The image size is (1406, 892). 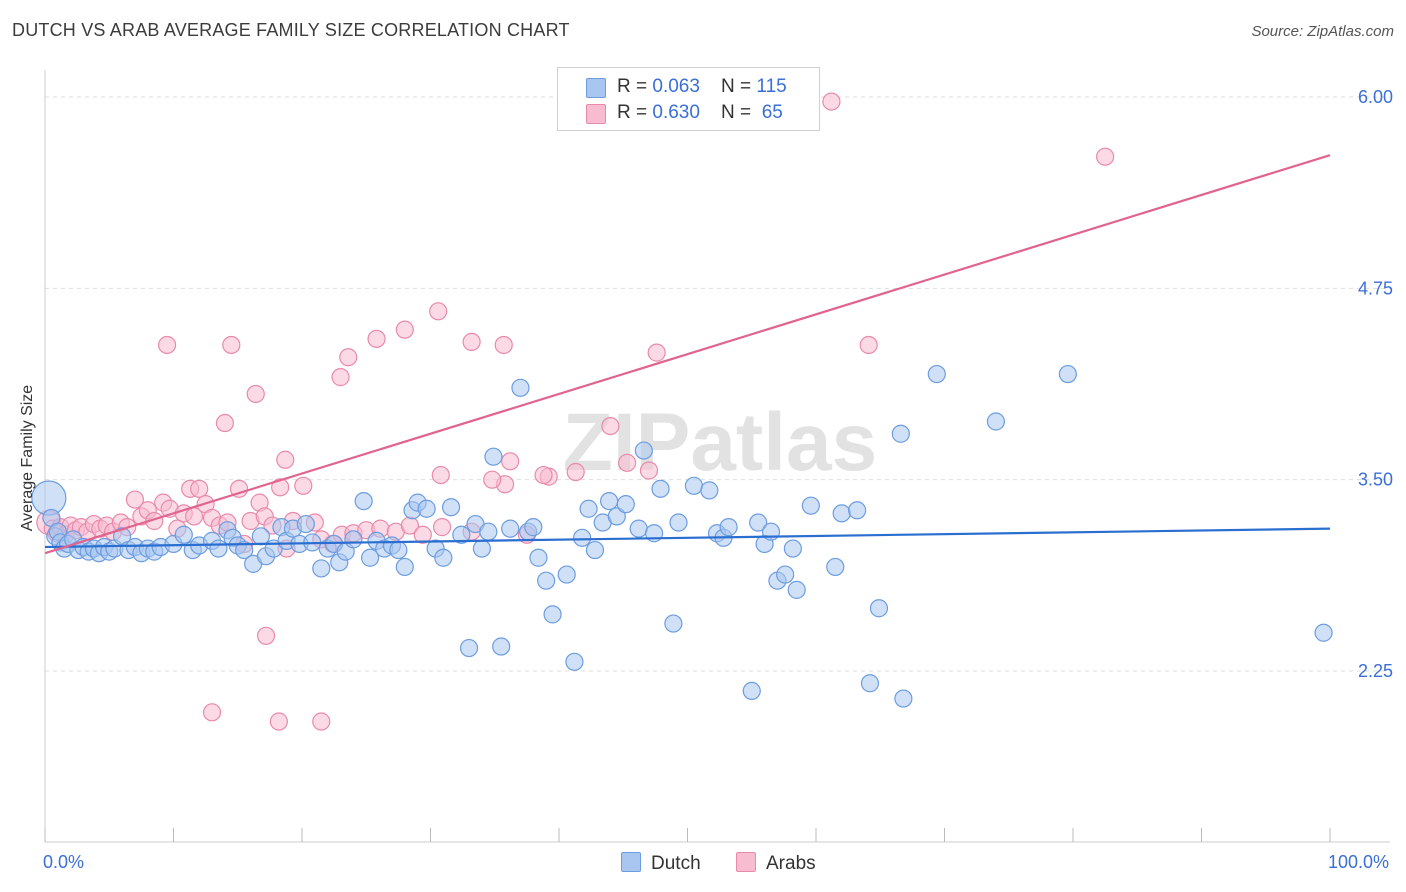 I want to click on dutch-n-value: 115, so click(x=771, y=86).